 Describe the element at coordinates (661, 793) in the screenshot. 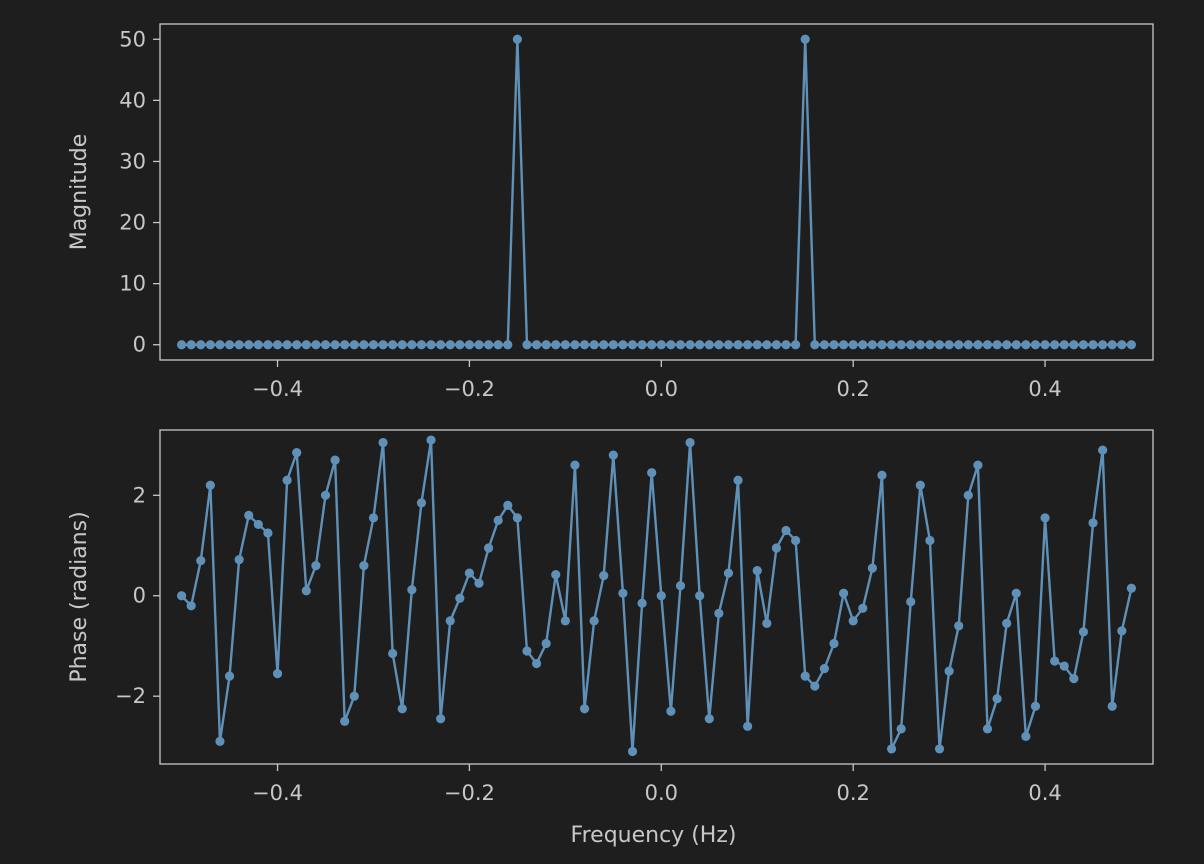

I see `phase-x-tick-label: 0.0` at that location.